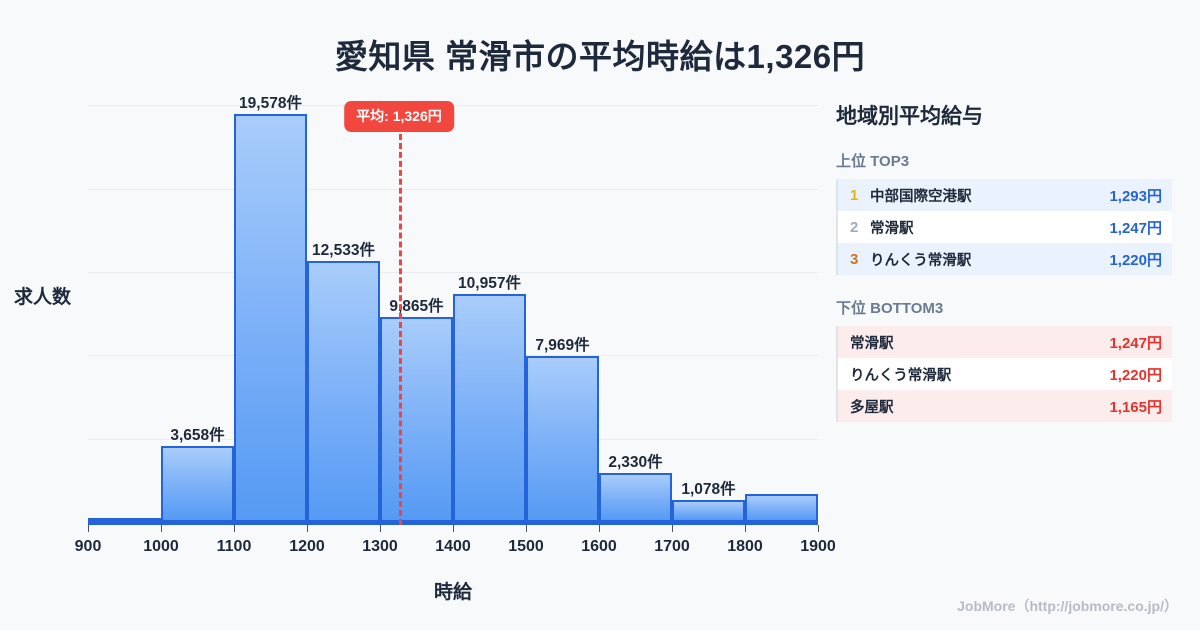 The image size is (1200, 630). What do you see at coordinates (854, 259) in the screenshot?
I see `rank-number: 3` at bounding box center [854, 259].